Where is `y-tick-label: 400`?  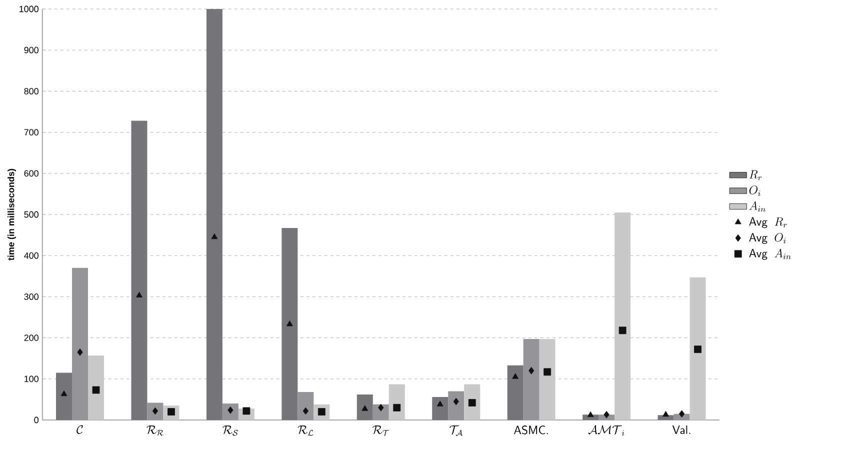 y-tick-label: 400 is located at coordinates (31, 255).